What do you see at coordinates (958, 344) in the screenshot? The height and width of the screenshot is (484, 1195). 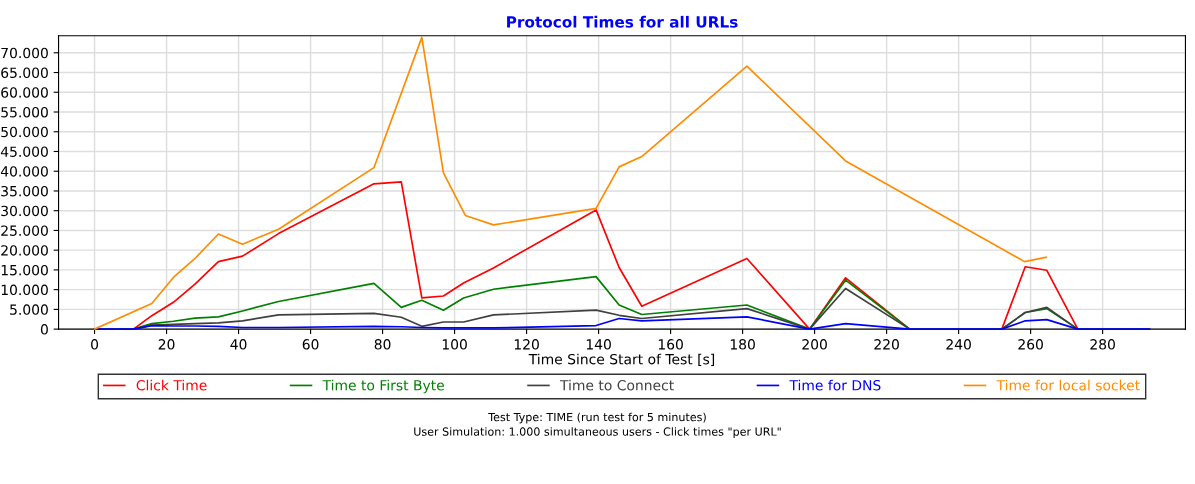 I see `x-tick-label: 240` at bounding box center [958, 344].